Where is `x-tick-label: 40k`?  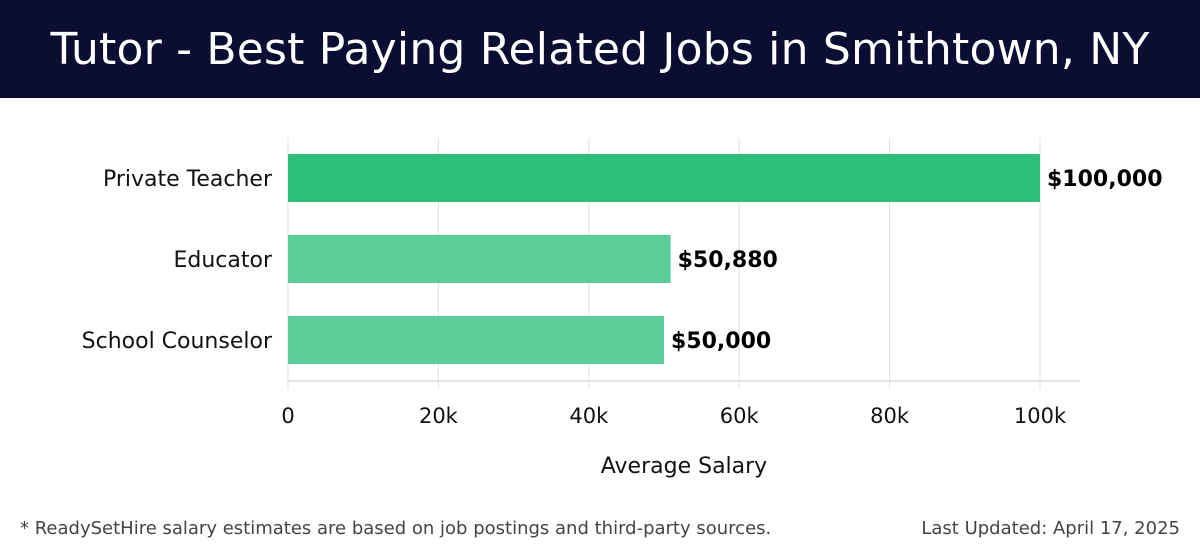
x-tick-label: 40k is located at coordinates (589, 416).